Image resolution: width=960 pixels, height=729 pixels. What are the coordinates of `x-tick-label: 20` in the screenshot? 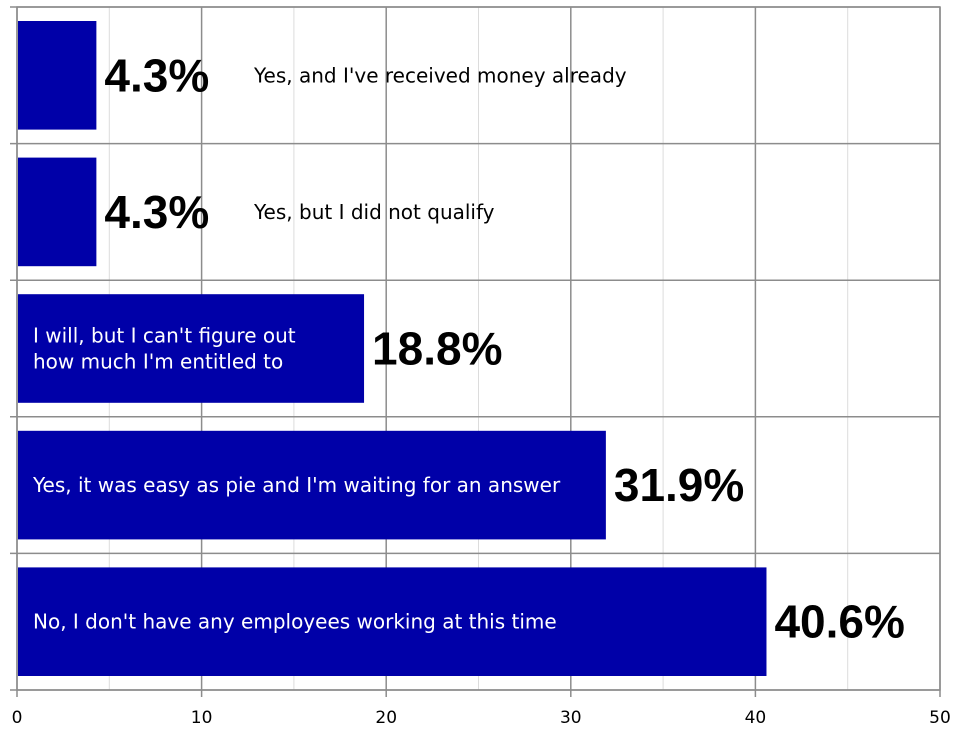 It's located at (386, 718).